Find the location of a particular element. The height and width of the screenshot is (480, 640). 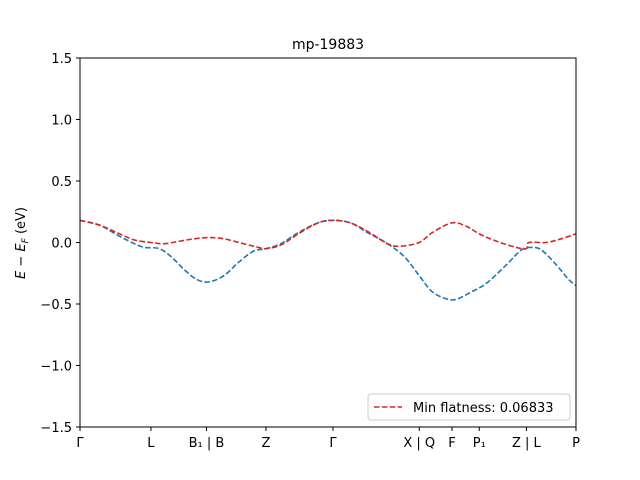

y-tick-label: −1.5 is located at coordinates (56, 428).